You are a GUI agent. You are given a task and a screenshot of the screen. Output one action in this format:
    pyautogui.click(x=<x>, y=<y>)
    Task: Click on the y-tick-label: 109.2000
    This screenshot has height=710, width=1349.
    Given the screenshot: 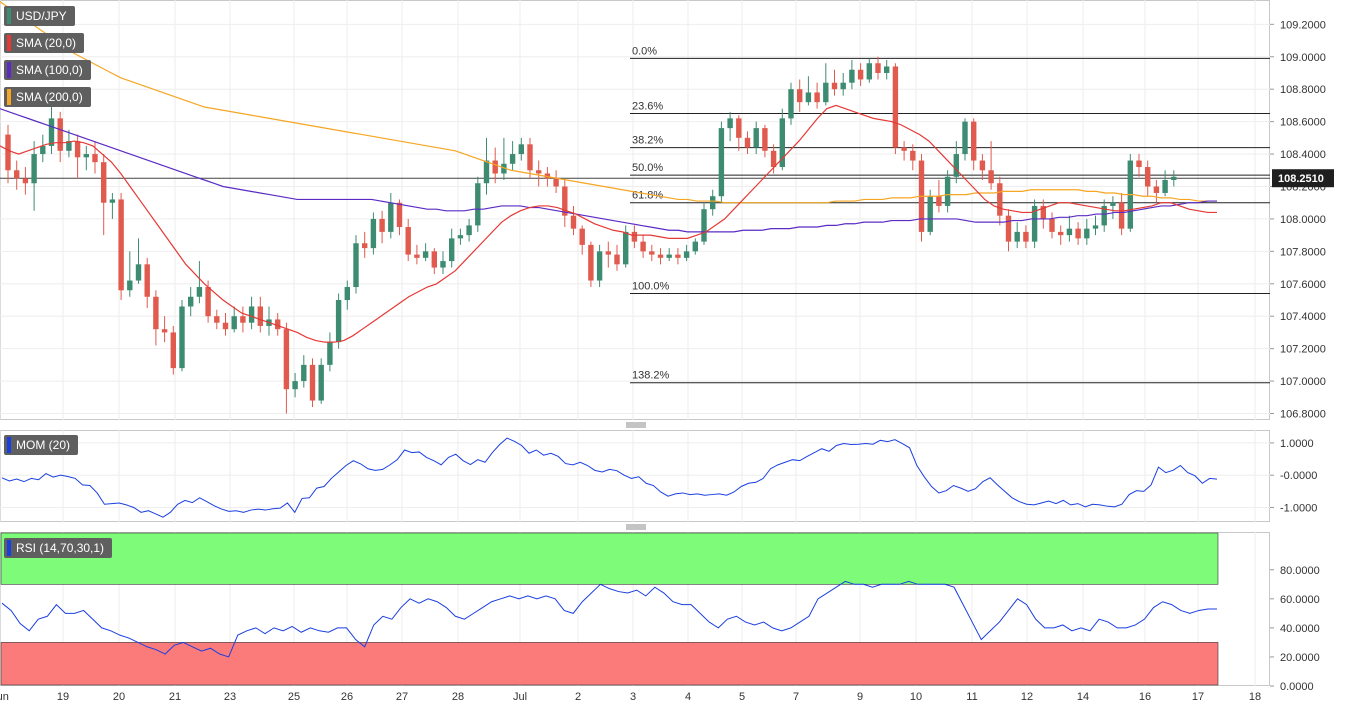 What is the action you would take?
    pyautogui.click(x=1303, y=25)
    